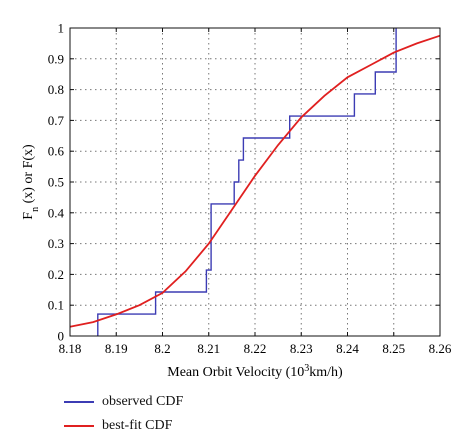 This screenshot has height=447, width=474. Describe the element at coordinates (79, 402) in the screenshot. I see `legend-swatch-observed` at that location.